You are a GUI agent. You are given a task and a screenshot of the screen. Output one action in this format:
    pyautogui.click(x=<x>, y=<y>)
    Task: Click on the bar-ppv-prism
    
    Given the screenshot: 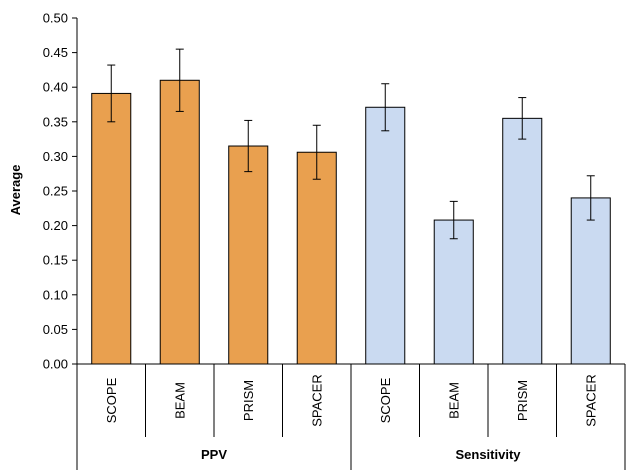 What is the action you would take?
    pyautogui.click(x=248, y=255)
    